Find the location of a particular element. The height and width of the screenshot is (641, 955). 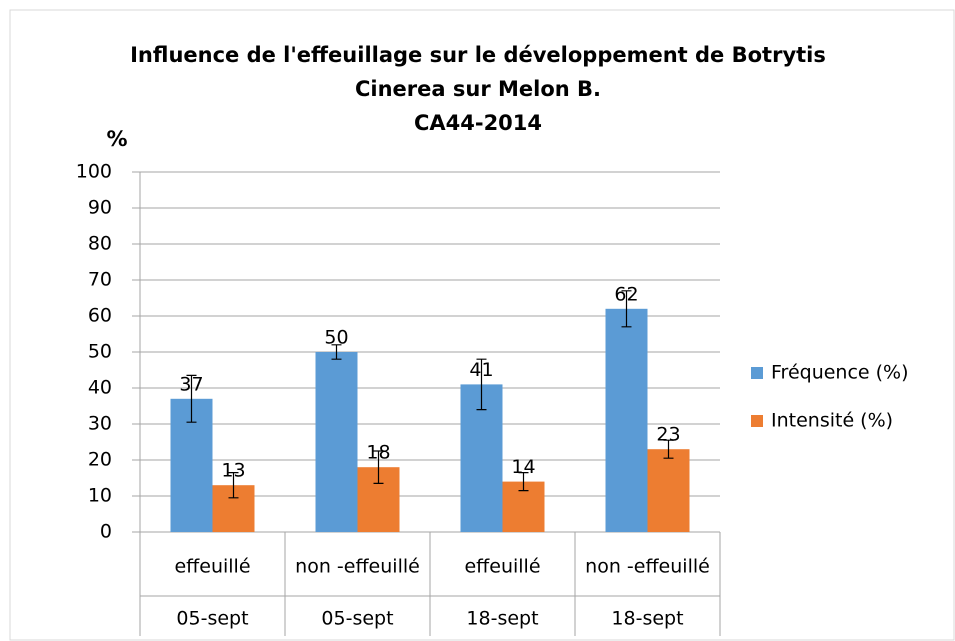

y-tick-label: 80 is located at coordinates (100, 244).